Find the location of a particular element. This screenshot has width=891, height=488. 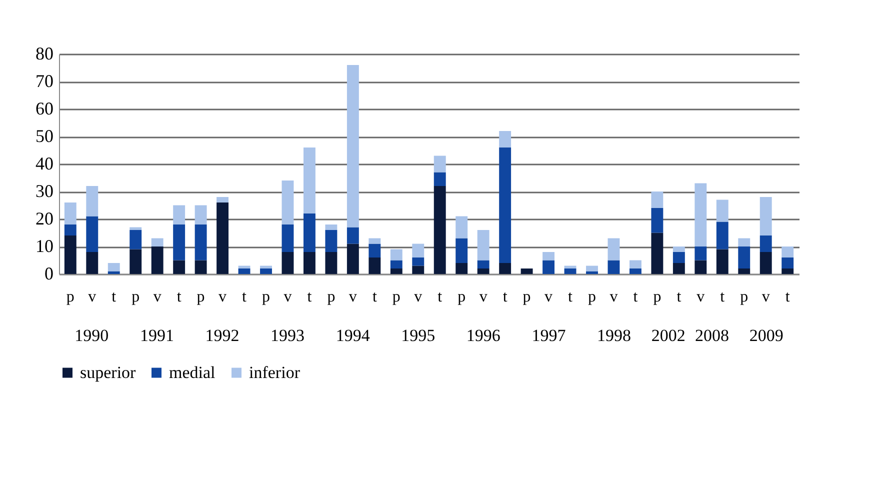

text: 1992 is located at coordinates (222, 335).